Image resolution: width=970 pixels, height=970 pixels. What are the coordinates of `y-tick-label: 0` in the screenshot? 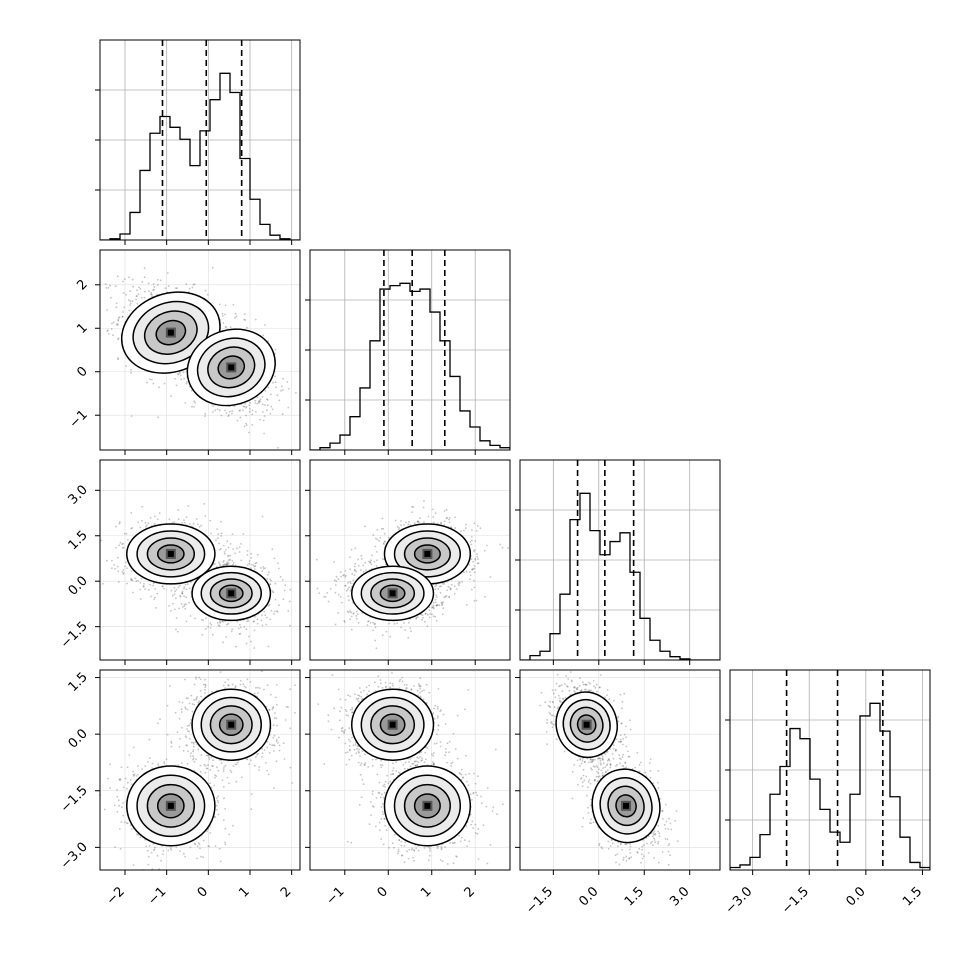 It's located at (82, 372).